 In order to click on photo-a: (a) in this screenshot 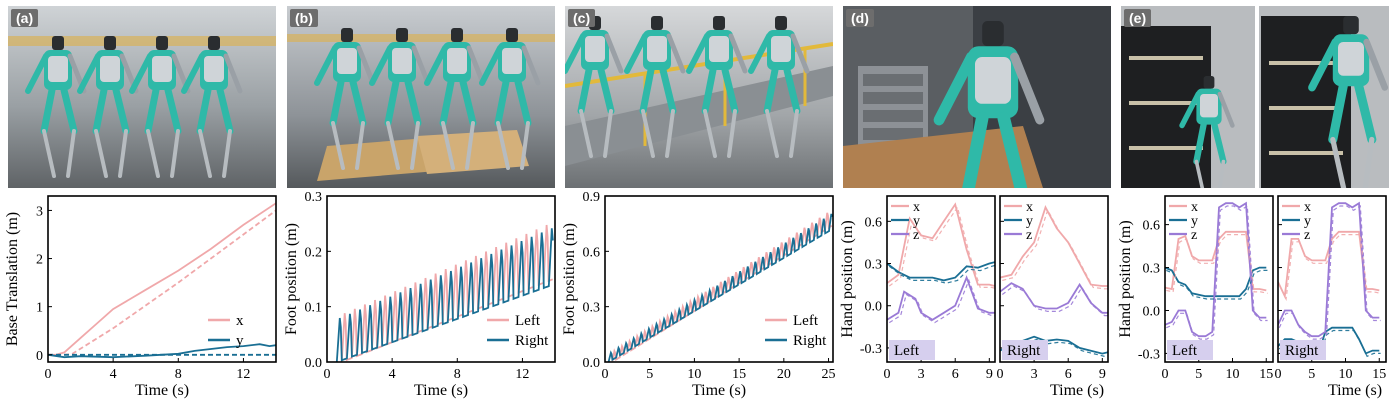, I will do `click(142, 97)`.